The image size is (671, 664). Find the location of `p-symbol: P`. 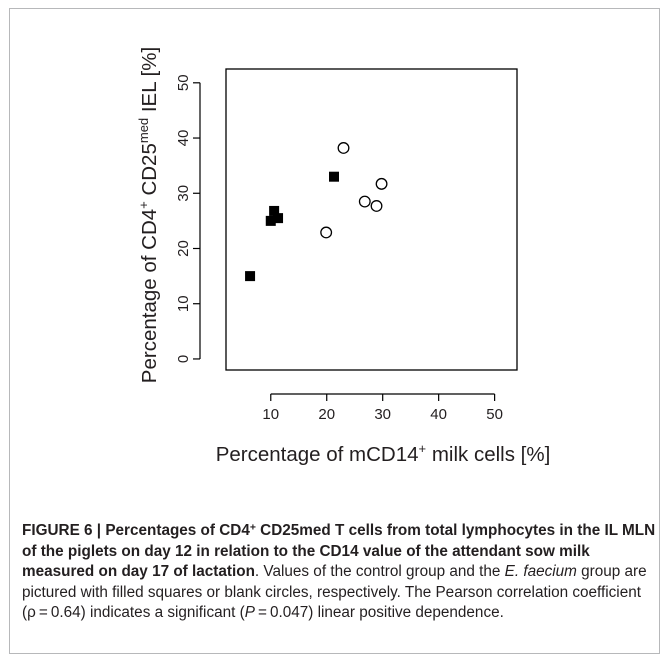

p-symbol: P is located at coordinates (249, 612).